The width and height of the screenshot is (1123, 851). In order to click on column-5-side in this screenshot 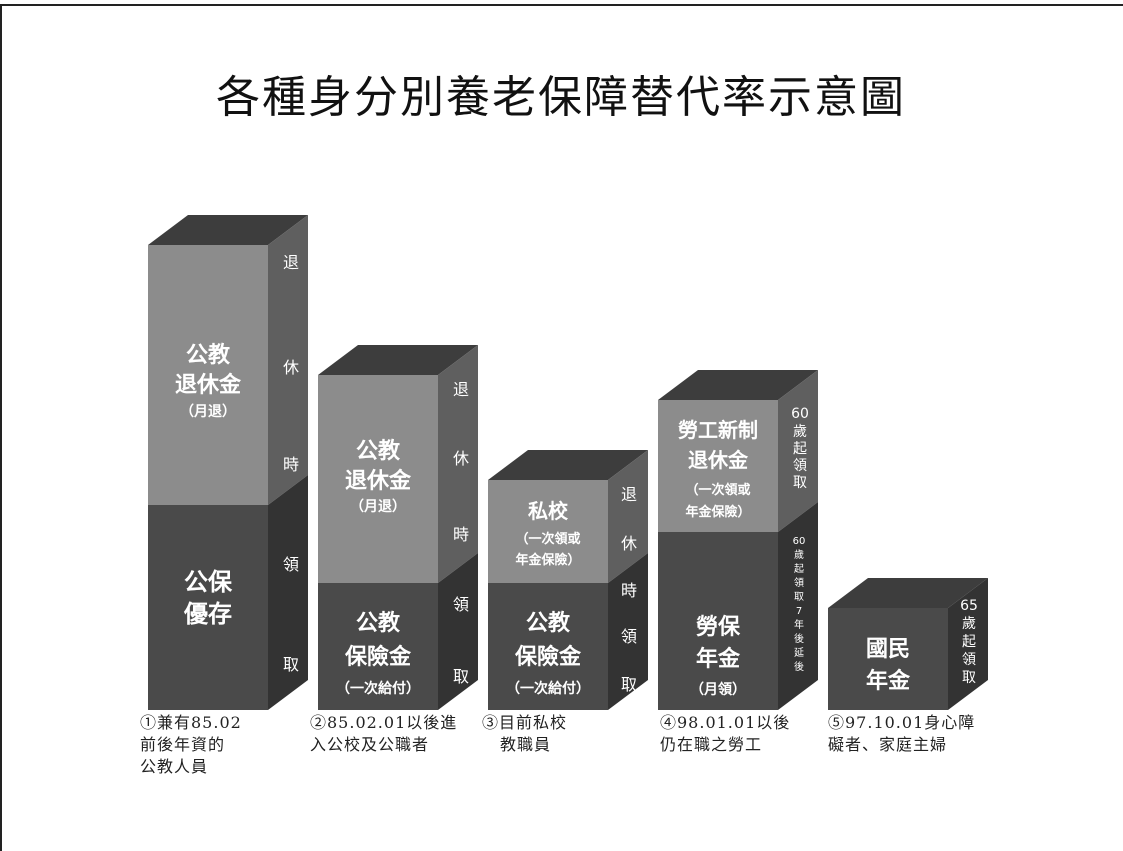, I will do `click(968, 644)`.